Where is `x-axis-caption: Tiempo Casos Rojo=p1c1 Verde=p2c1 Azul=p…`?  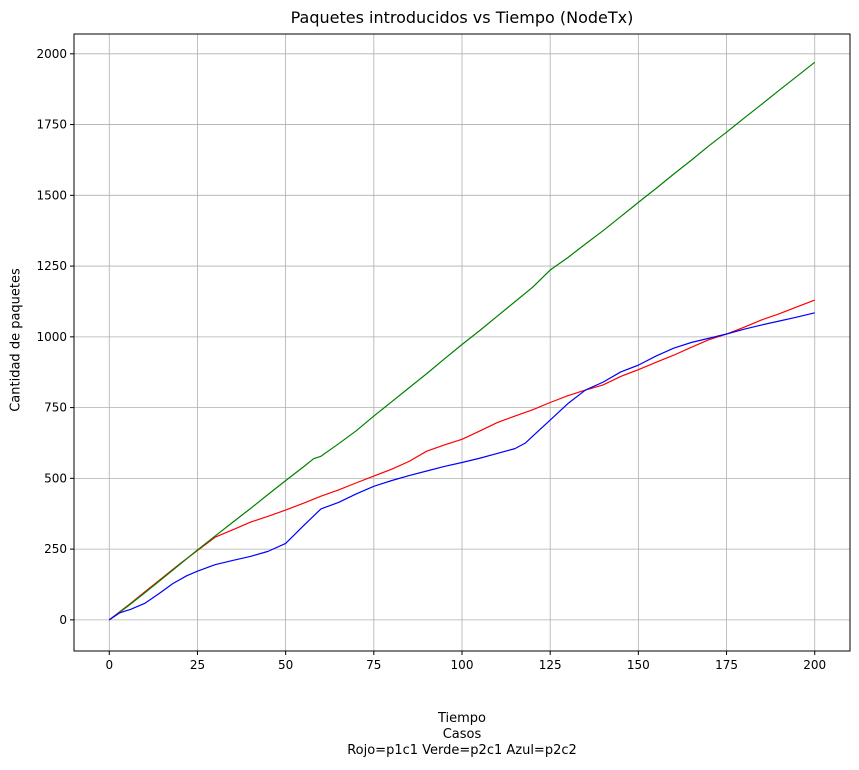 x-axis-caption: Tiempo Casos Rojo=p1c1 Verde=p2c1 Azul=p… is located at coordinates (462, 735).